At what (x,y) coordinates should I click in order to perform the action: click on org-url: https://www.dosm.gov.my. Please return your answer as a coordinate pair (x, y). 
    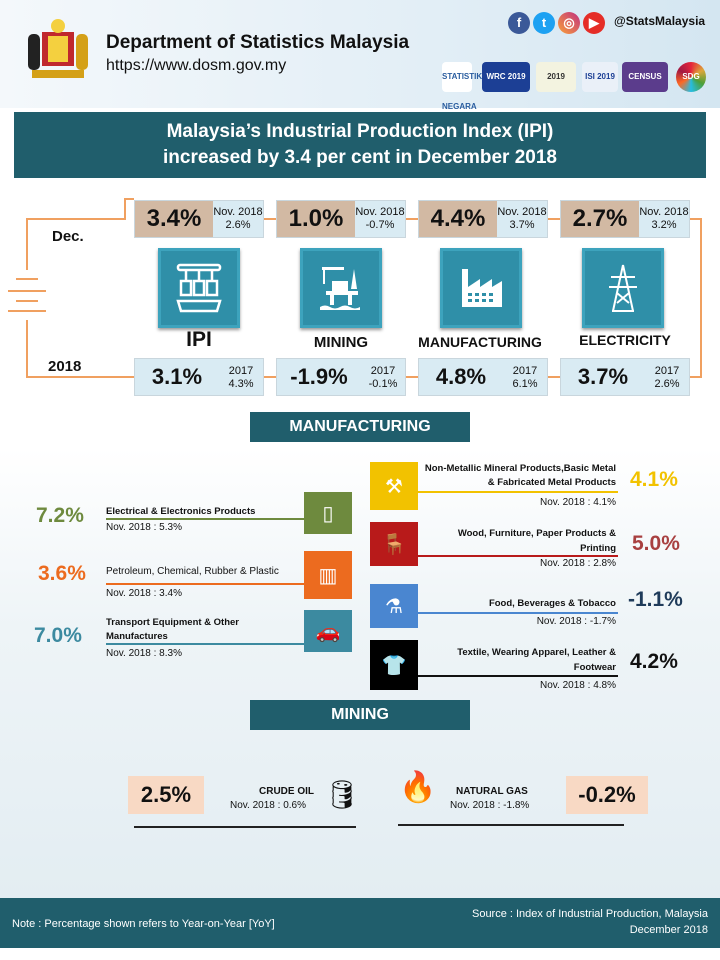
    Looking at the image, I should click on (196, 65).